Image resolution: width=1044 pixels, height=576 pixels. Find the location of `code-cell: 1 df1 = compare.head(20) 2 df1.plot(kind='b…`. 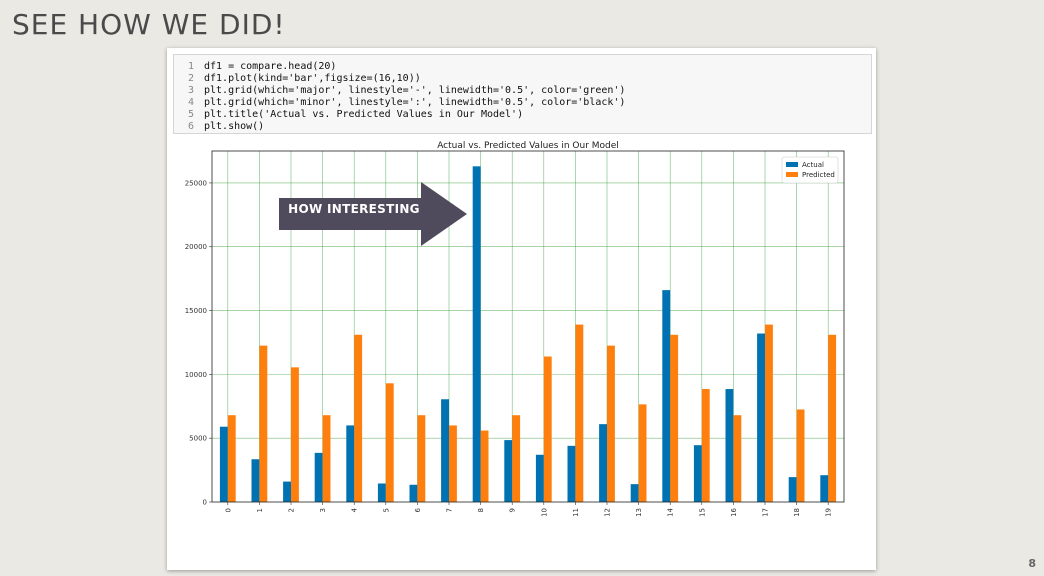

code-cell: 1 df1 = compare.head(20) 2 df1.plot(kind='b… is located at coordinates (522, 94).